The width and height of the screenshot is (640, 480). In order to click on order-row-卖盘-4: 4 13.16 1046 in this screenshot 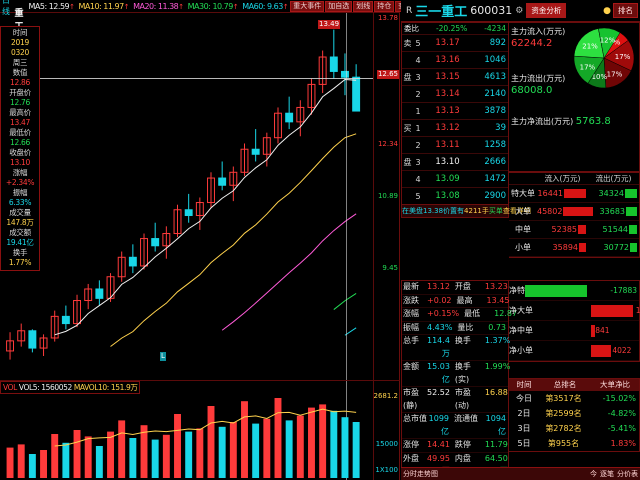, I will do `click(455, 59)`.